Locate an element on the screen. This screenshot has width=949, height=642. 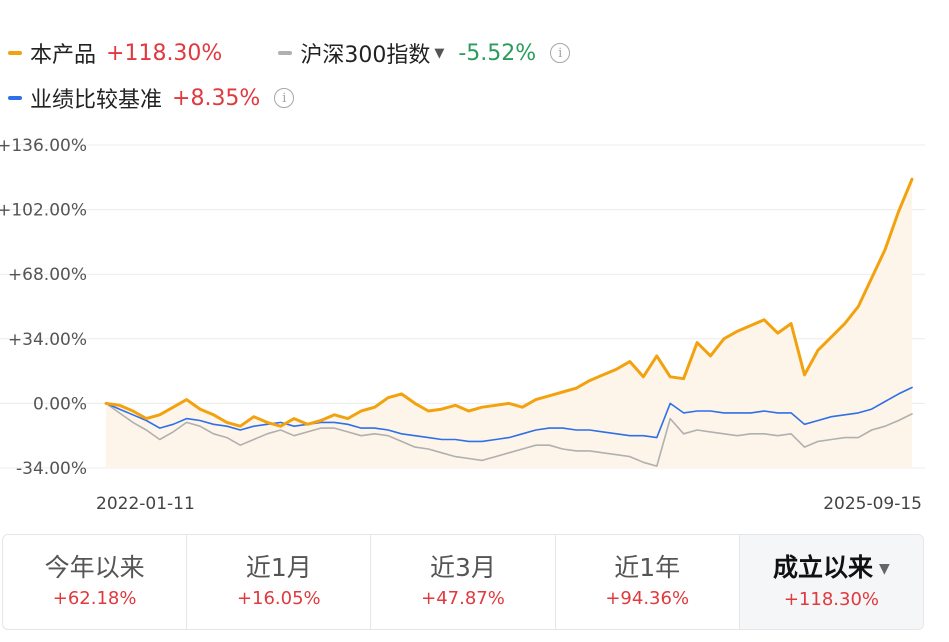
product-swatch is located at coordinates (15, 53).